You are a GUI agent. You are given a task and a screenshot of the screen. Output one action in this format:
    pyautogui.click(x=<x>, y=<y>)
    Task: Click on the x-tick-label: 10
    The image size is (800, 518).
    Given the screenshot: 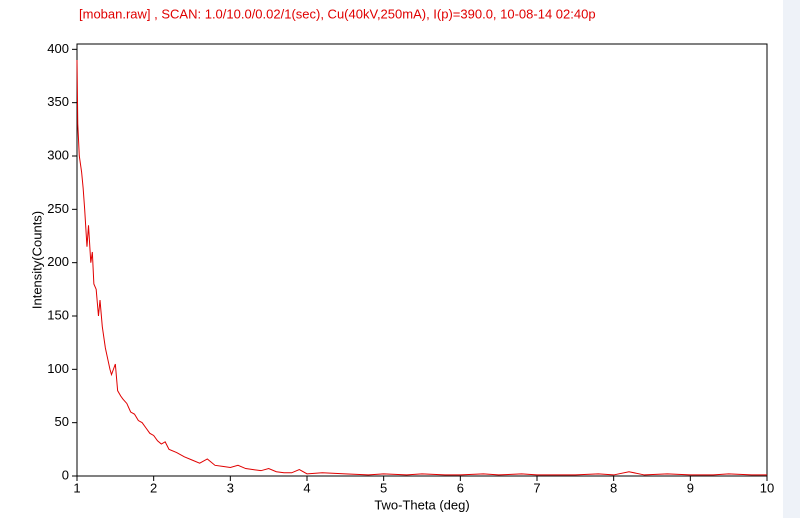 What is the action you would take?
    pyautogui.click(x=767, y=487)
    